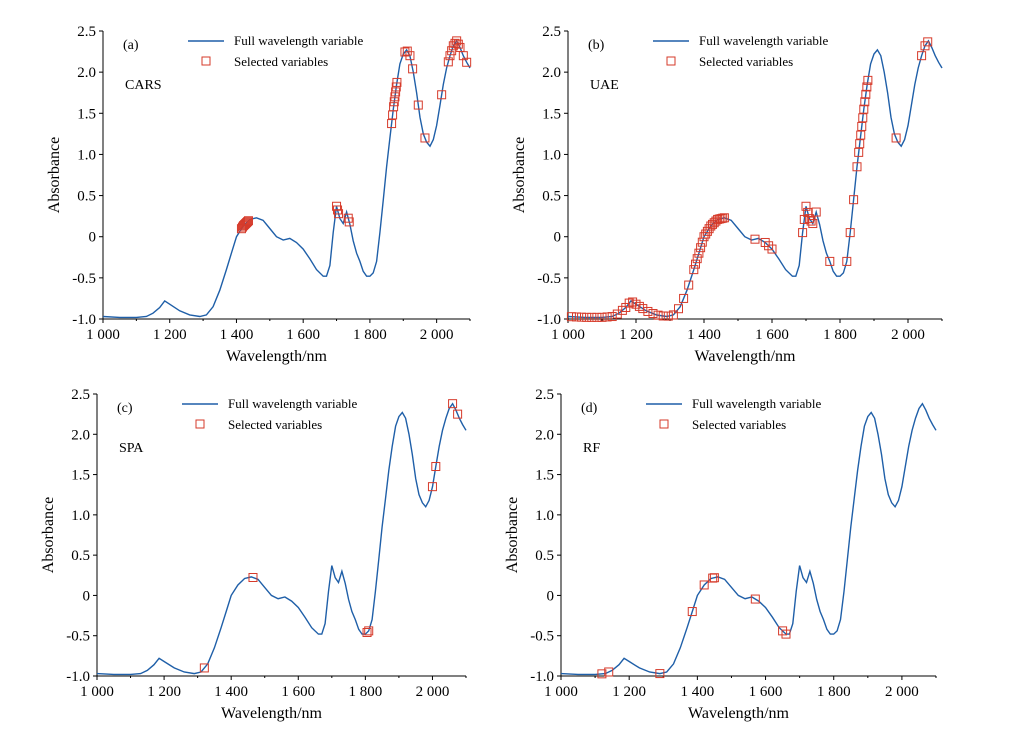 The image size is (1018, 734). I want to click on method-label: UAE, so click(604, 85).